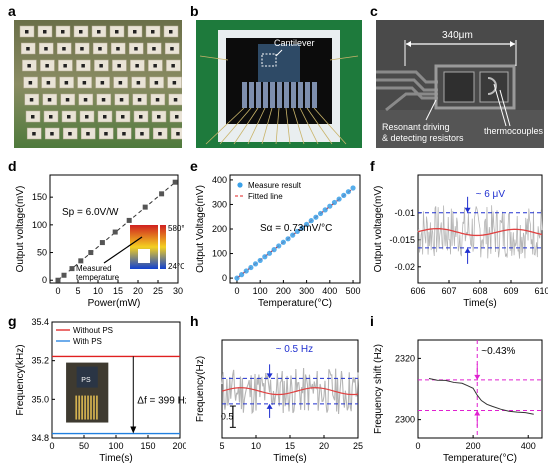  What do you see at coordinates (279, 401) in the screenshot?
I see `chart-h: 5 10 15 20 25 Time(s) Frequency(Hz) ~ 0.5 Hz 0.5` at bounding box center [279, 401].